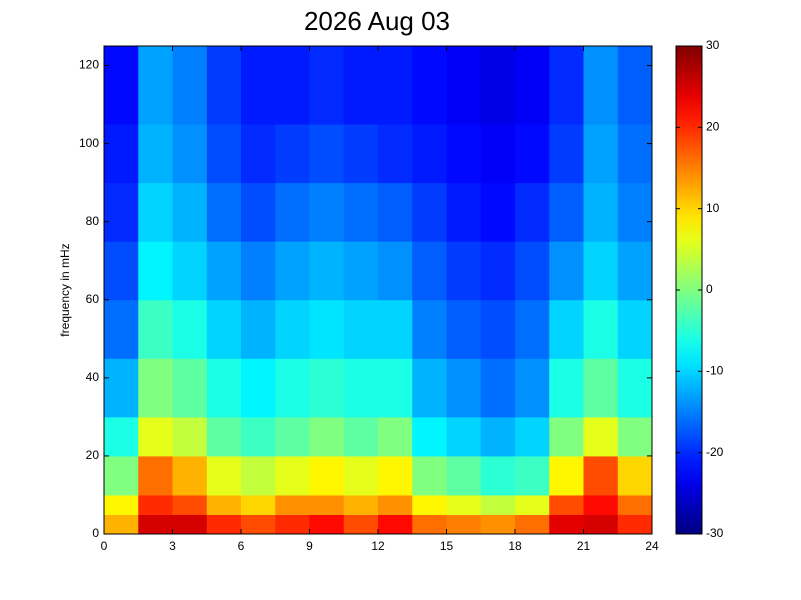  I want to click on y-tick-label: 60, so click(93, 299).